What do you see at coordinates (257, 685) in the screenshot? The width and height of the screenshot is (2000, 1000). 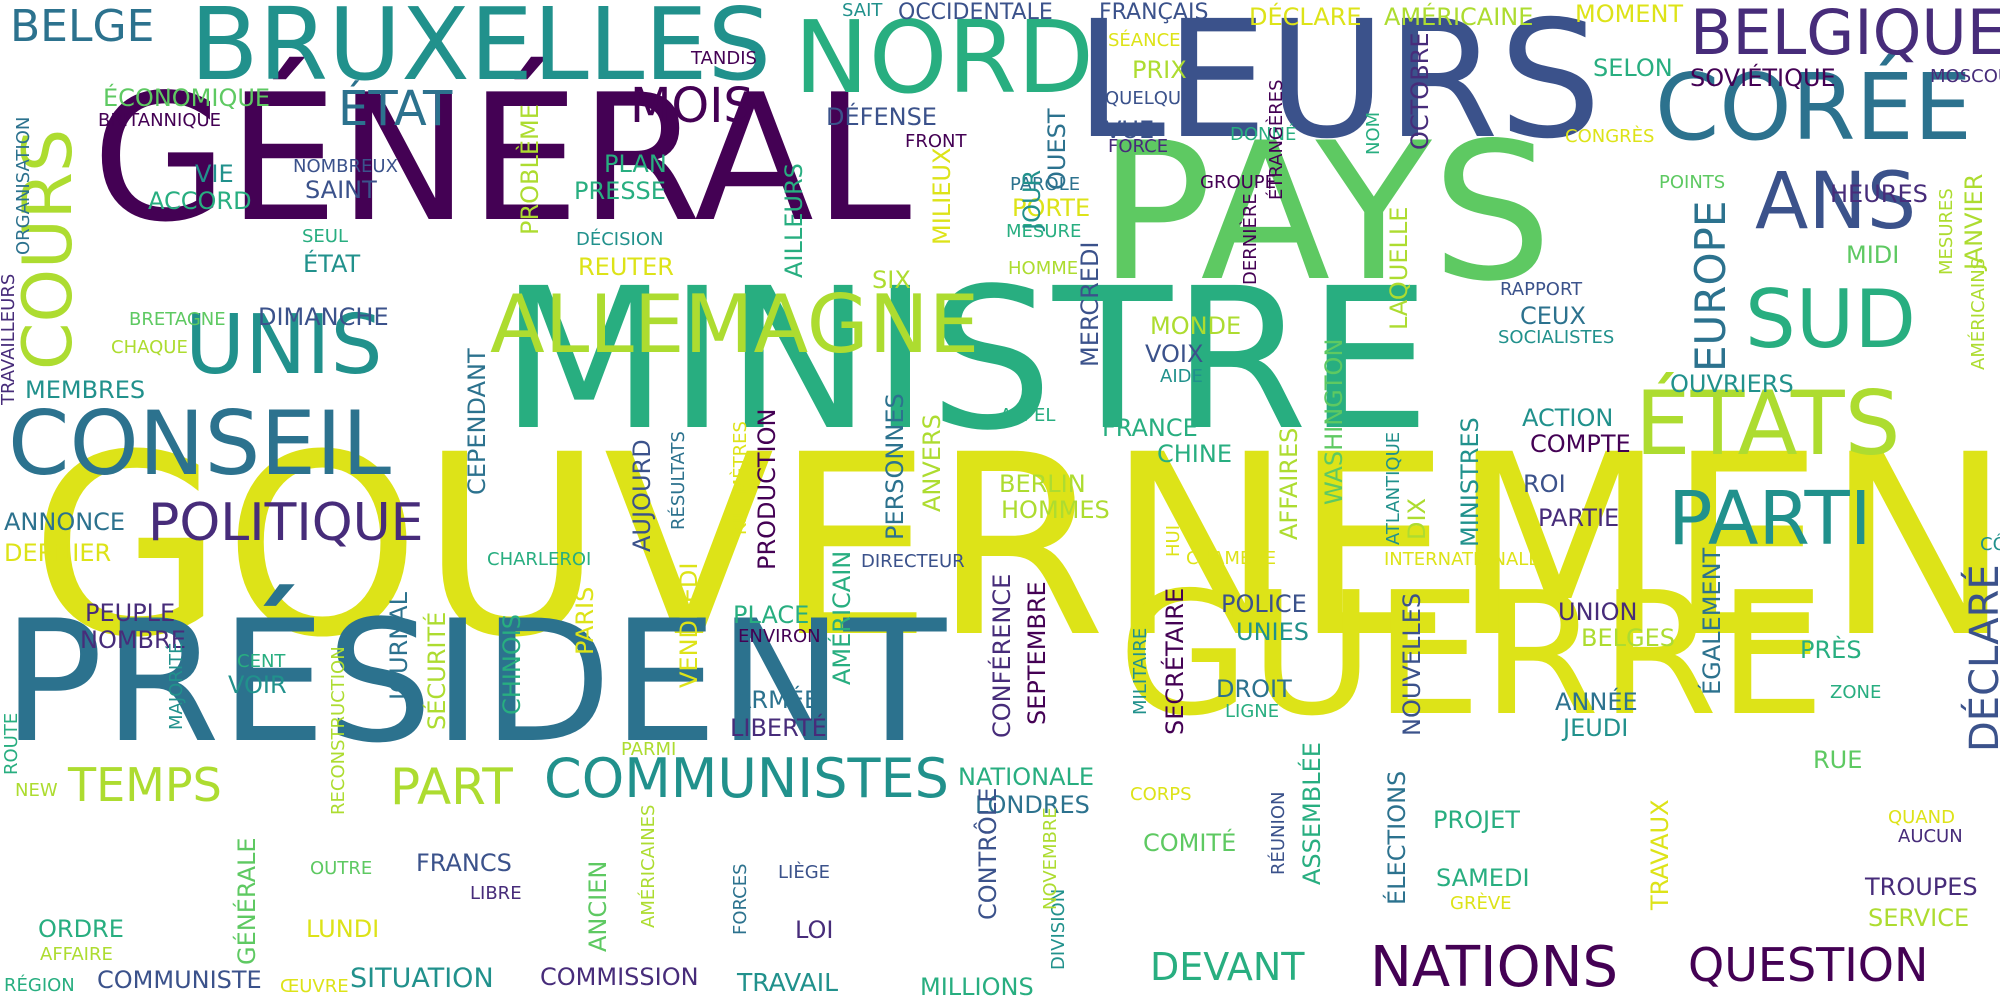 I see `word-voir: VOIR` at bounding box center [257, 685].